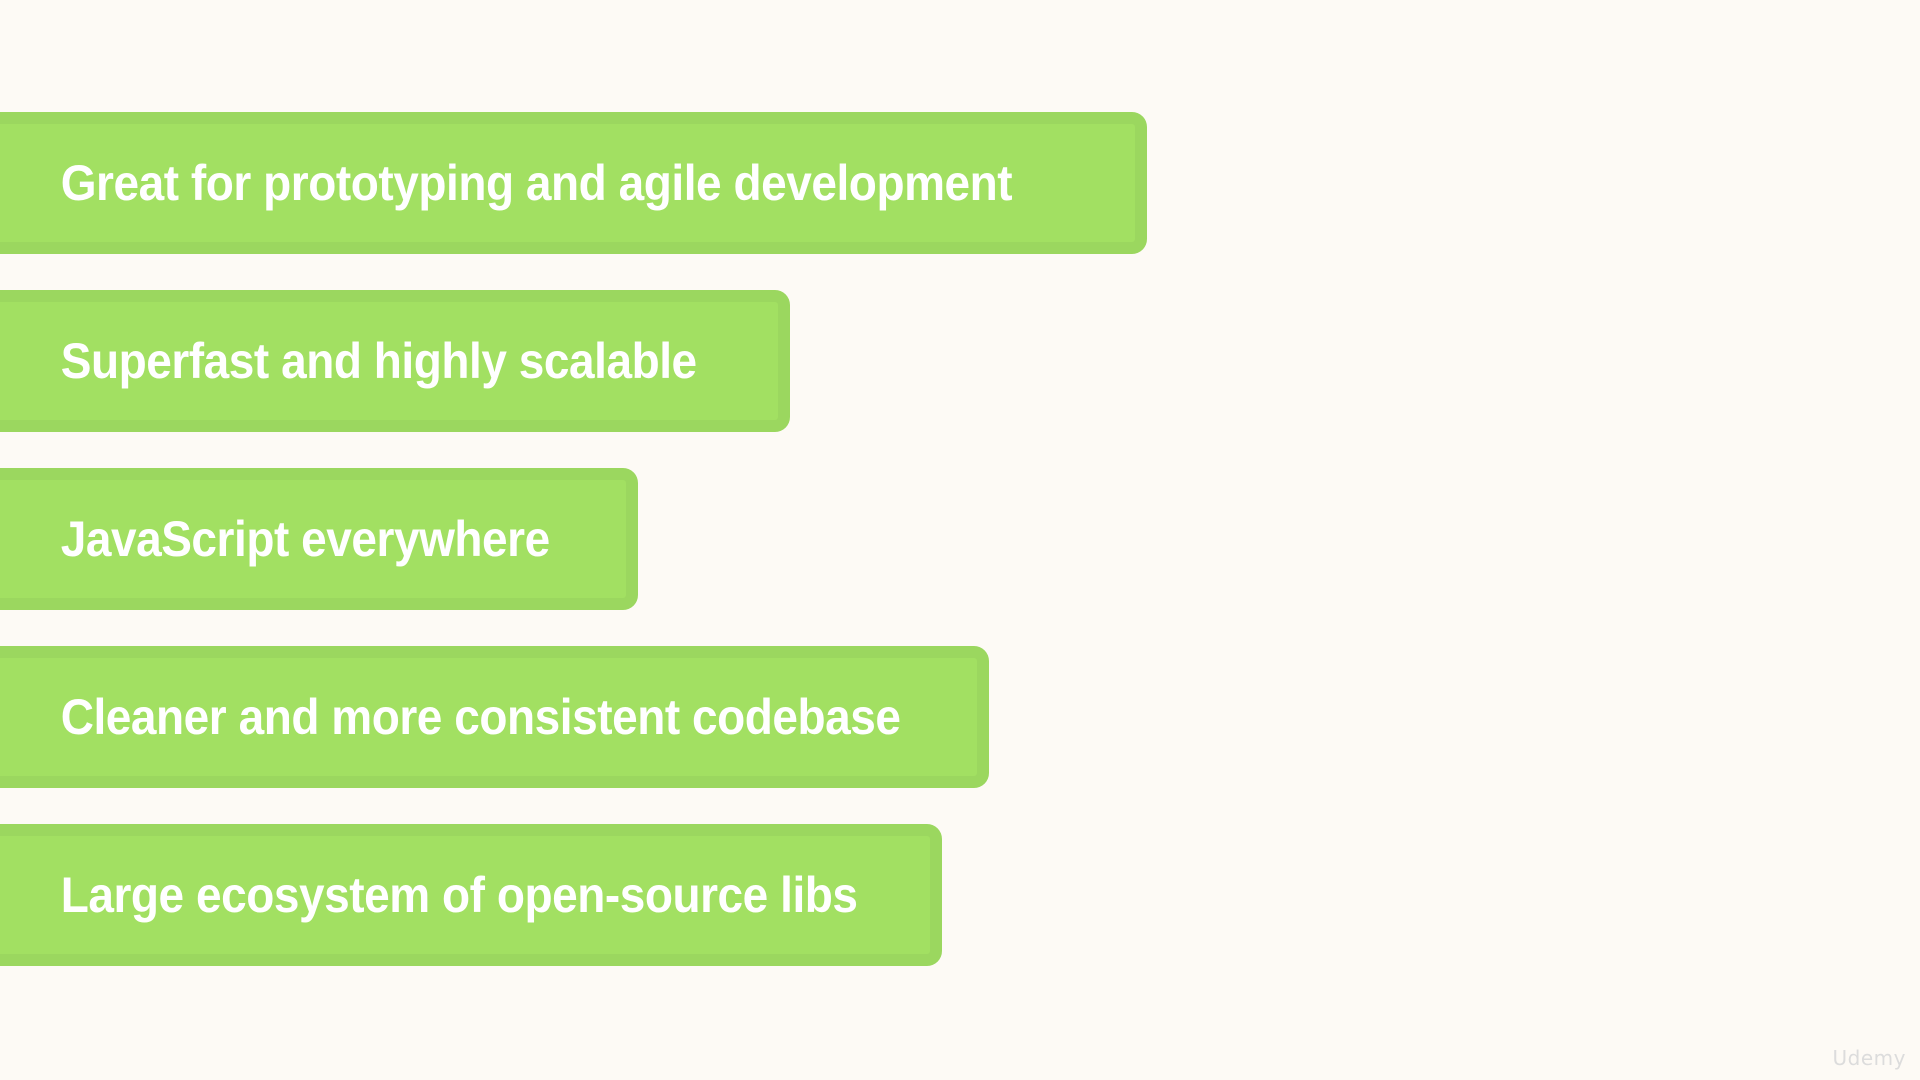 This screenshot has width=1920, height=1080. What do you see at coordinates (1869, 1058) in the screenshot?
I see `udemy-watermark: Udemy` at bounding box center [1869, 1058].